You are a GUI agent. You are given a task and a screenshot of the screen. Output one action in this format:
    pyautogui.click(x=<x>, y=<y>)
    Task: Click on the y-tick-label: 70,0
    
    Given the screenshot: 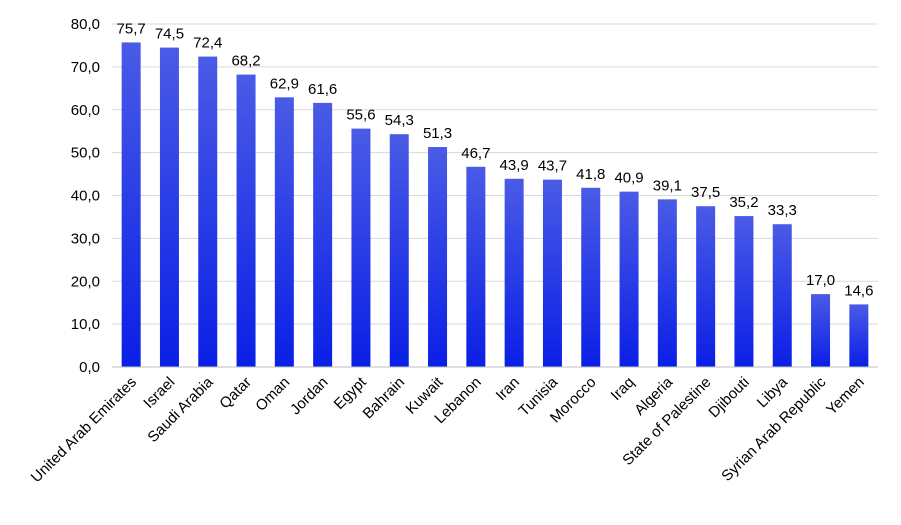 What is the action you would take?
    pyautogui.click(x=85, y=67)
    